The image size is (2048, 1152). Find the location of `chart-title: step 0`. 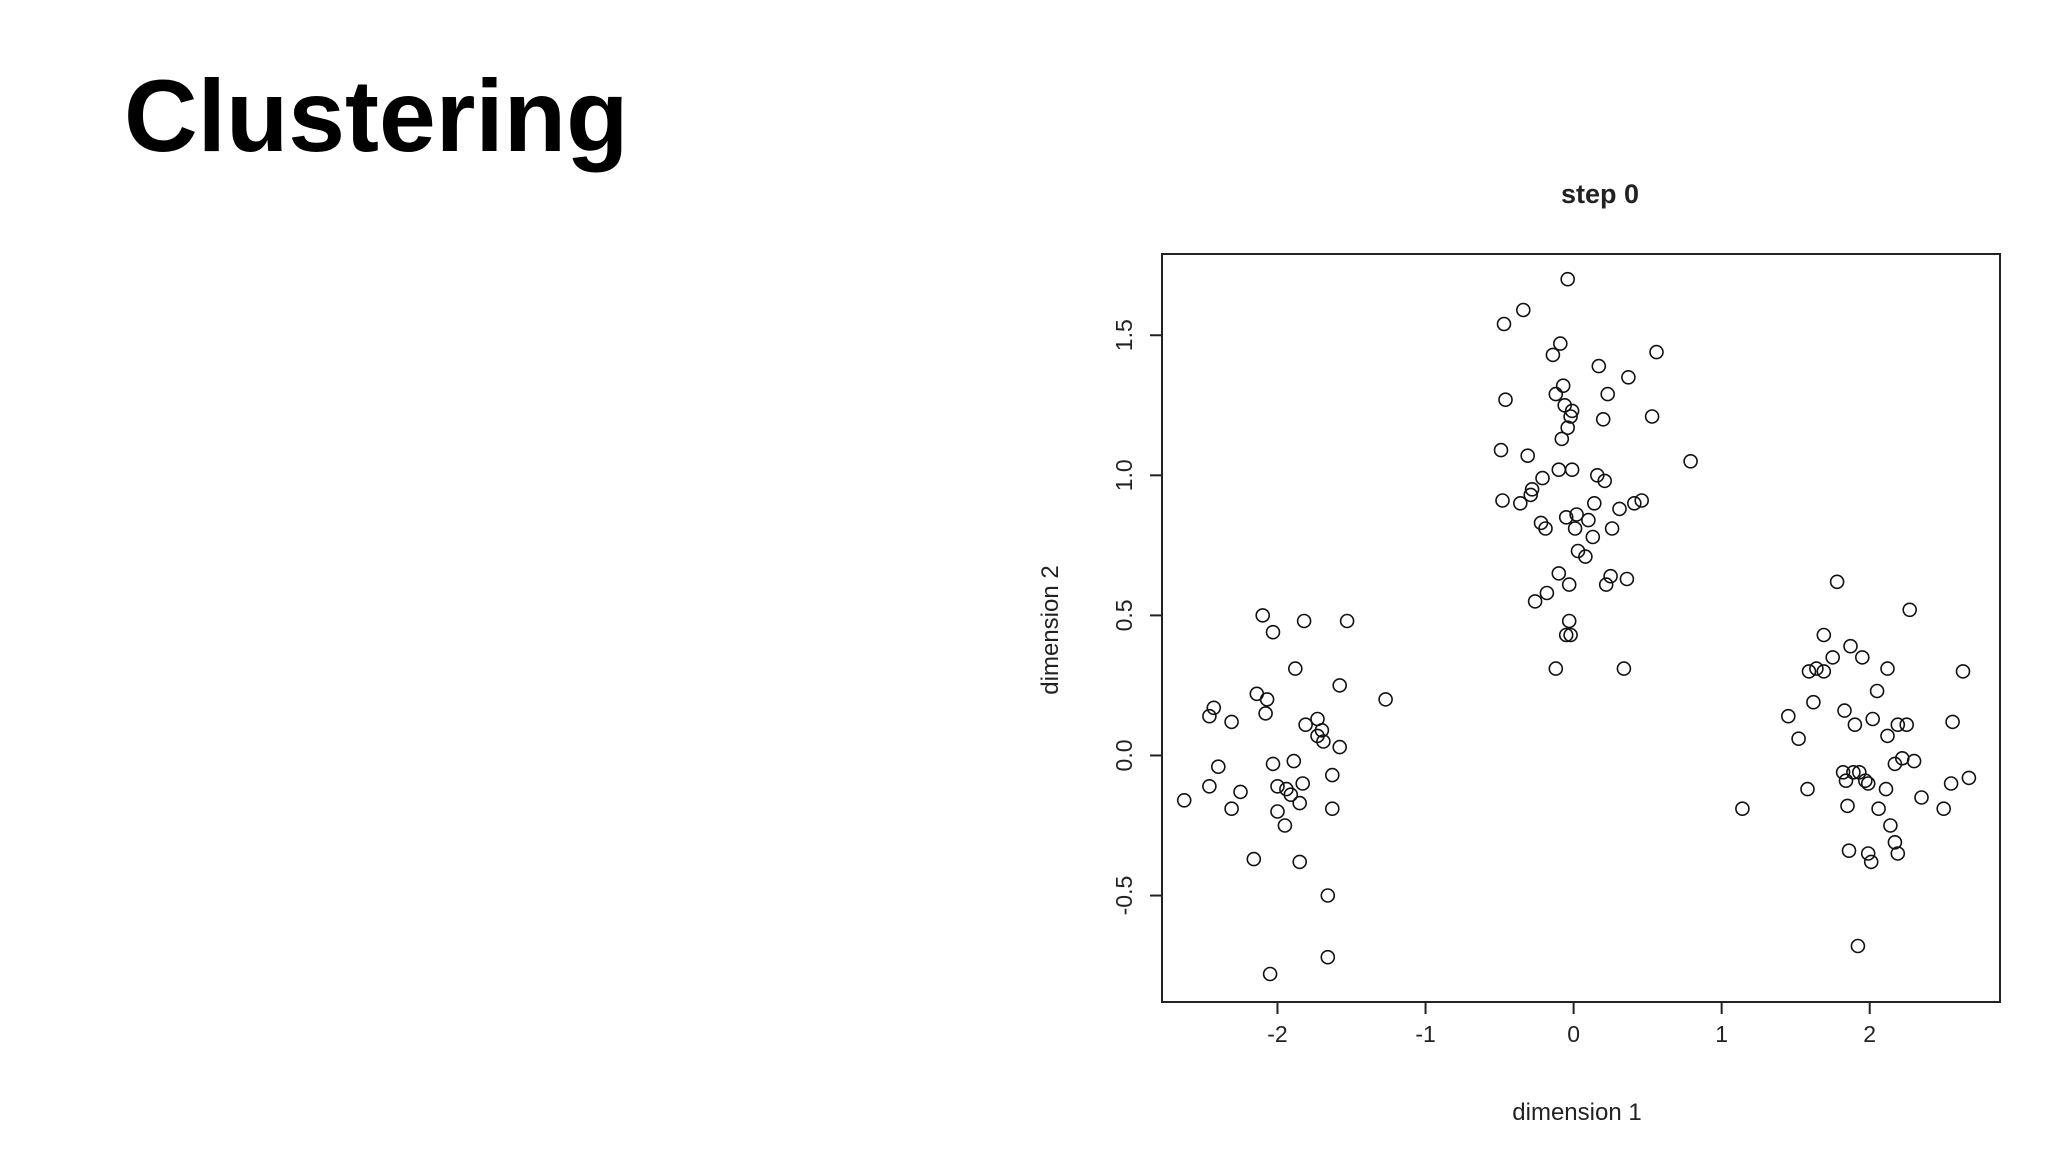

chart-title: step 0 is located at coordinates (1600, 194).